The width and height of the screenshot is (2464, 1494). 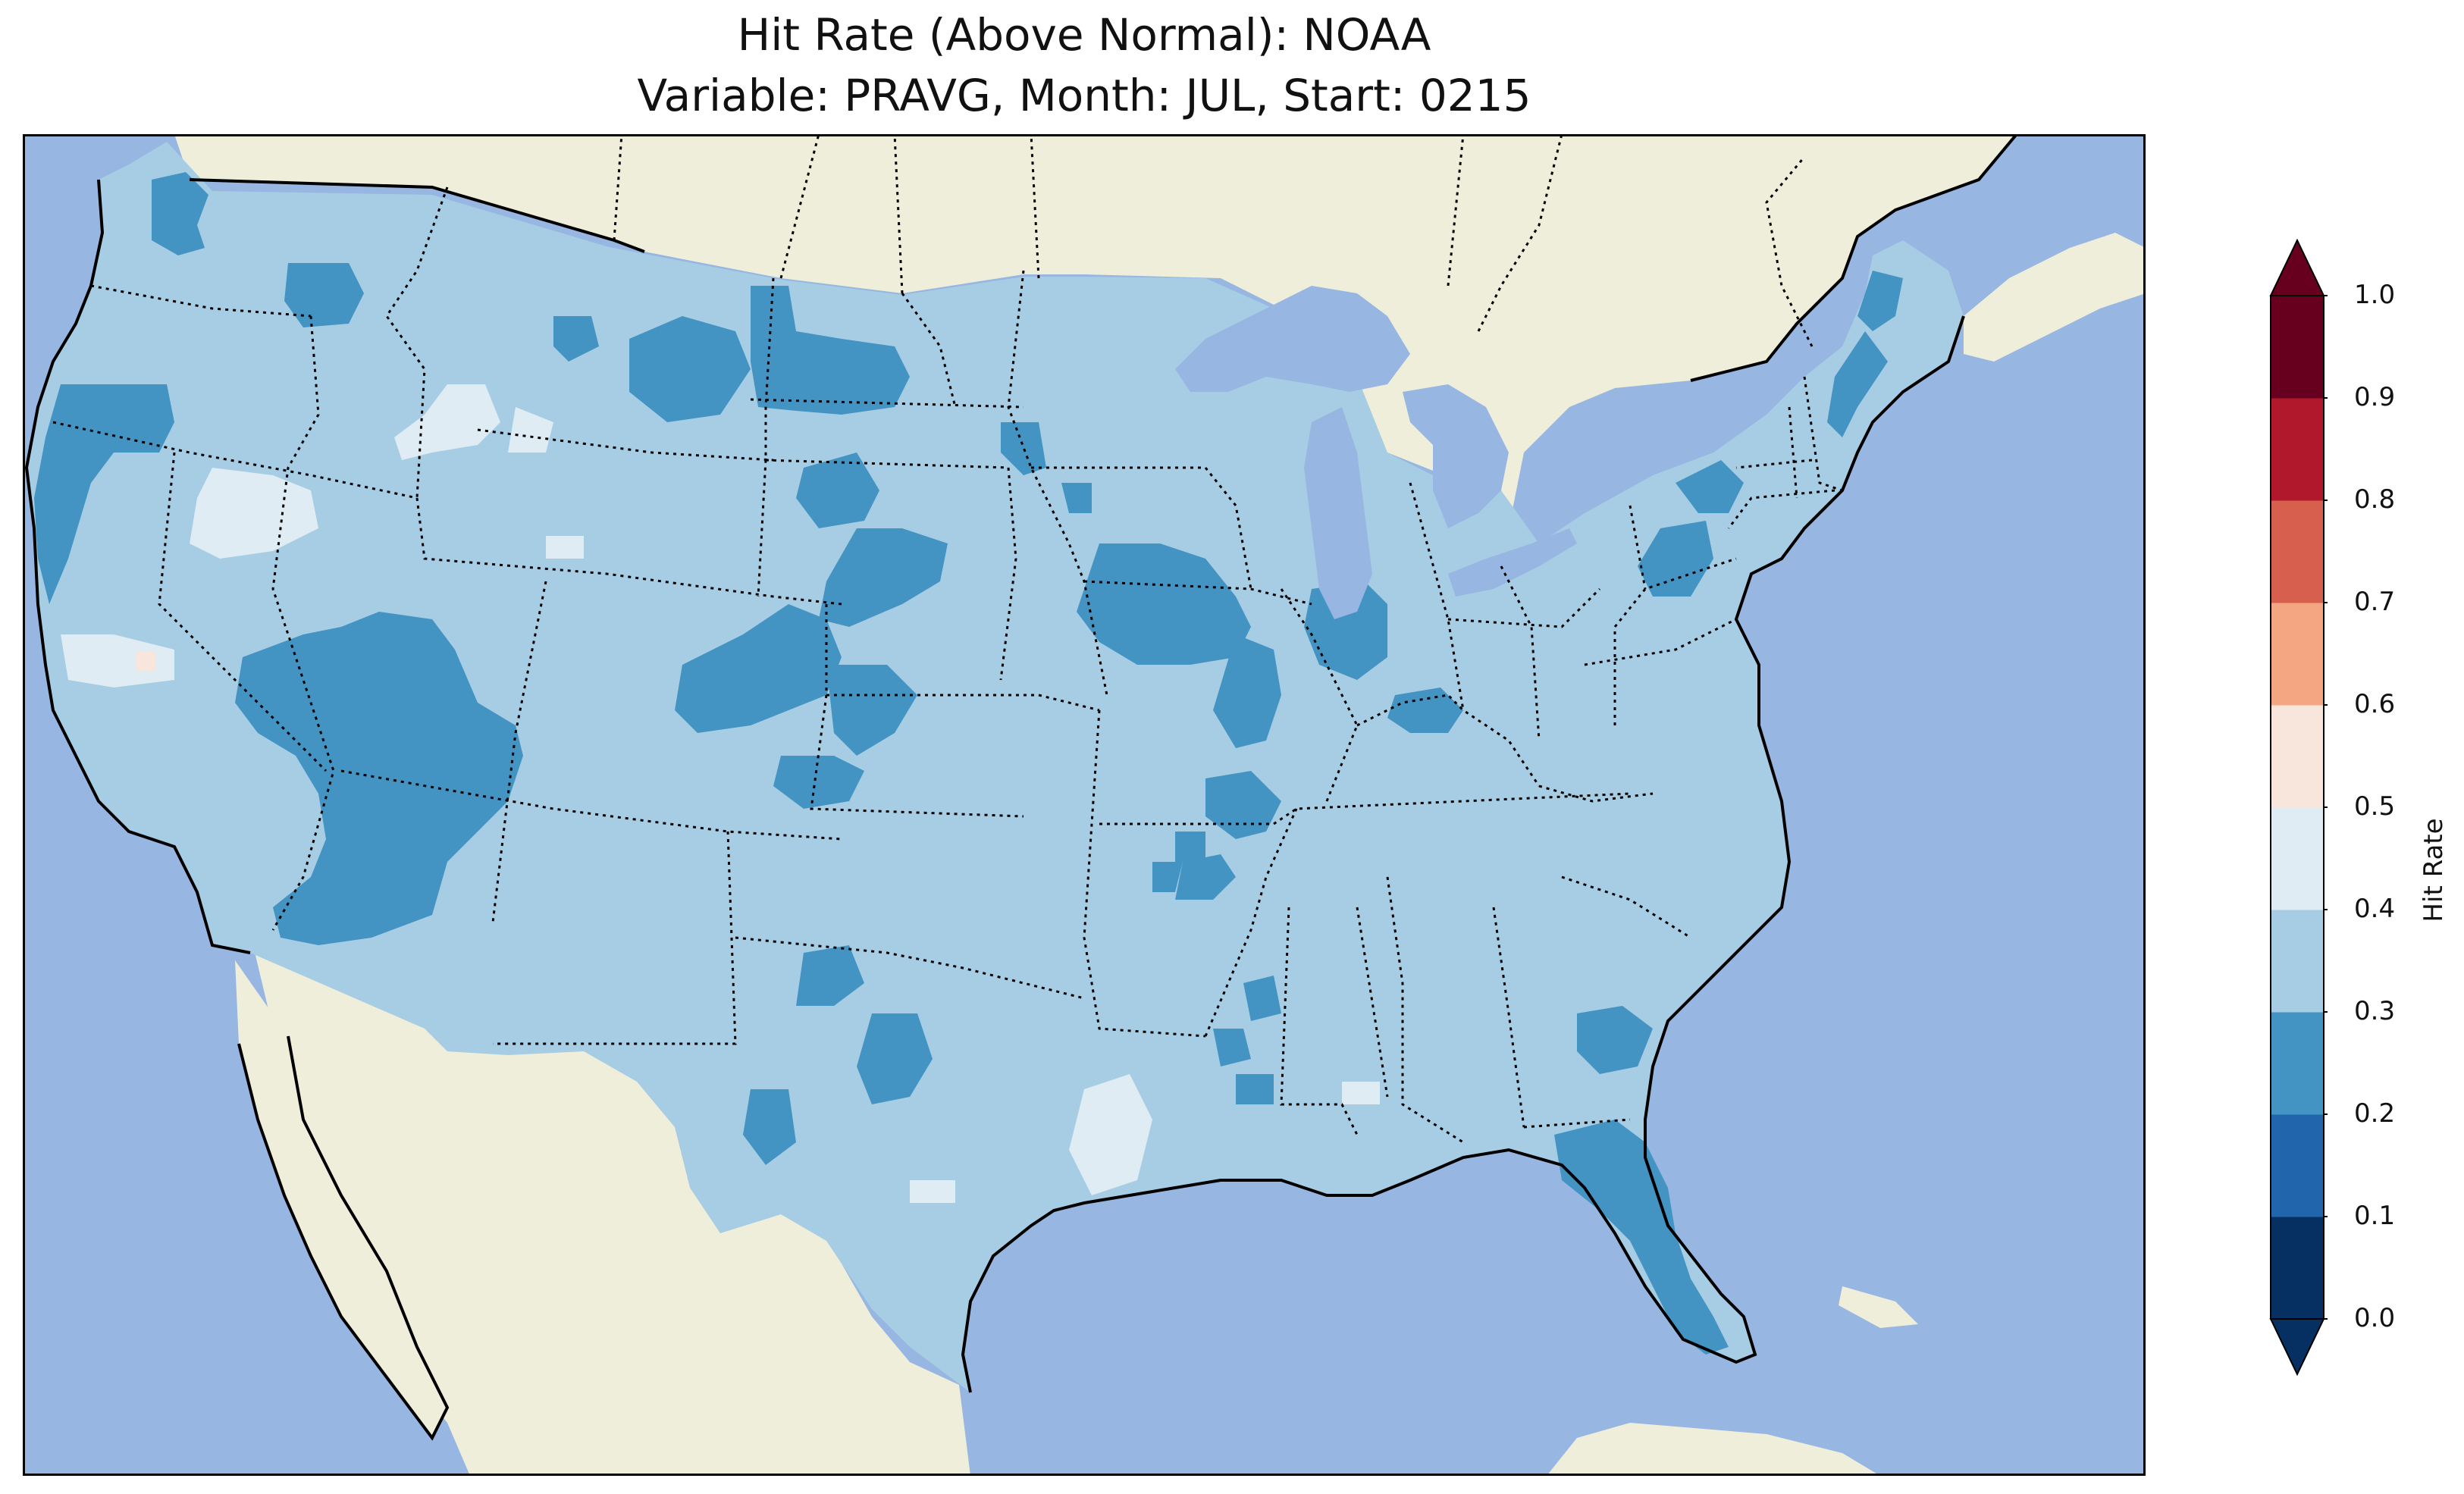 What do you see at coordinates (2375, 1113) in the screenshot?
I see `colorbar-tick-label: 0.2` at bounding box center [2375, 1113].